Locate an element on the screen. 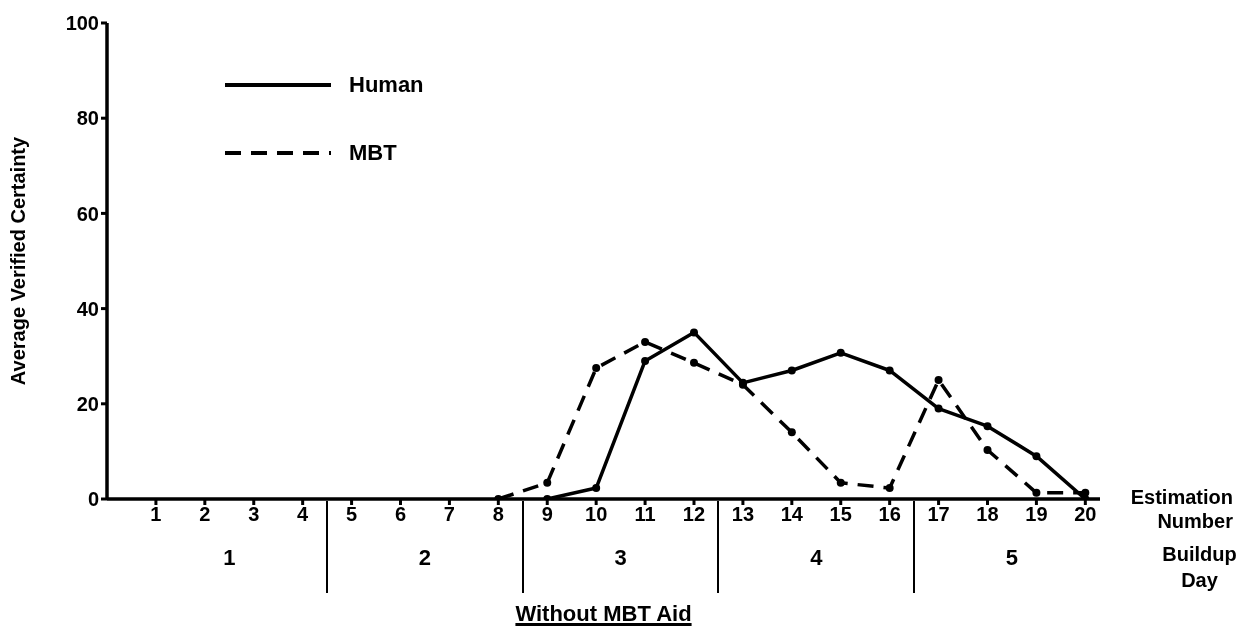 The height and width of the screenshot is (641, 1241). text: 3 is located at coordinates (620, 558).